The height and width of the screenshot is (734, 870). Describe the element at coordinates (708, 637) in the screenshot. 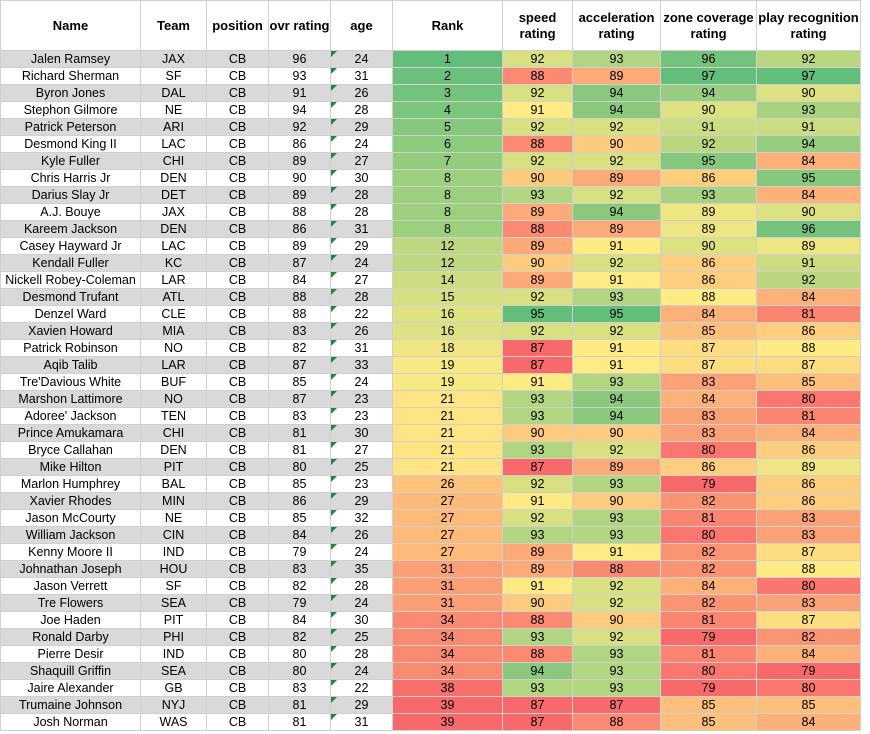

I see `cell-zone-coverage-rating: 79` at that location.